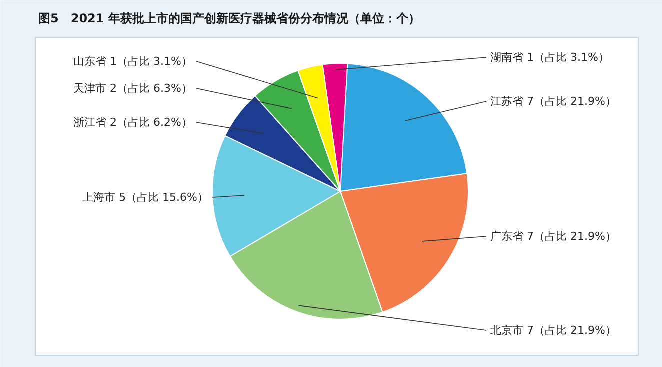 The width and height of the screenshot is (662, 367). What do you see at coordinates (553, 101) in the screenshot?
I see `slice-label: 江苏省 7（占比 21.9%）` at bounding box center [553, 101].